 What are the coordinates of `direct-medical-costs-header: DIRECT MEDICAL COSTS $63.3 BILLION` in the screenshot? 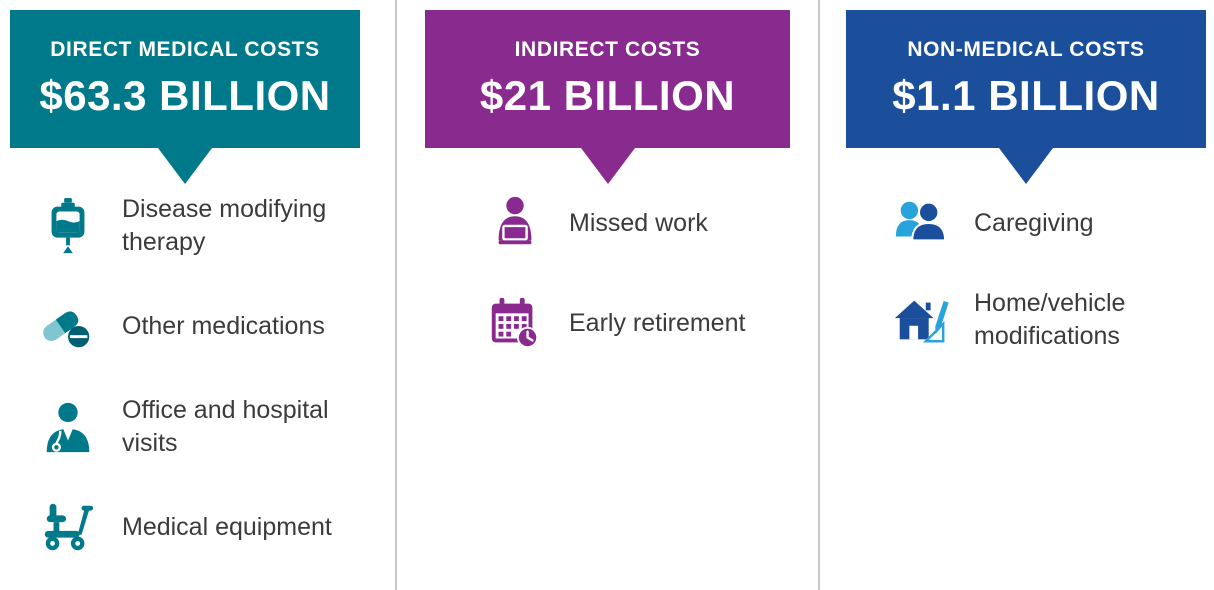 It's located at (185, 97).